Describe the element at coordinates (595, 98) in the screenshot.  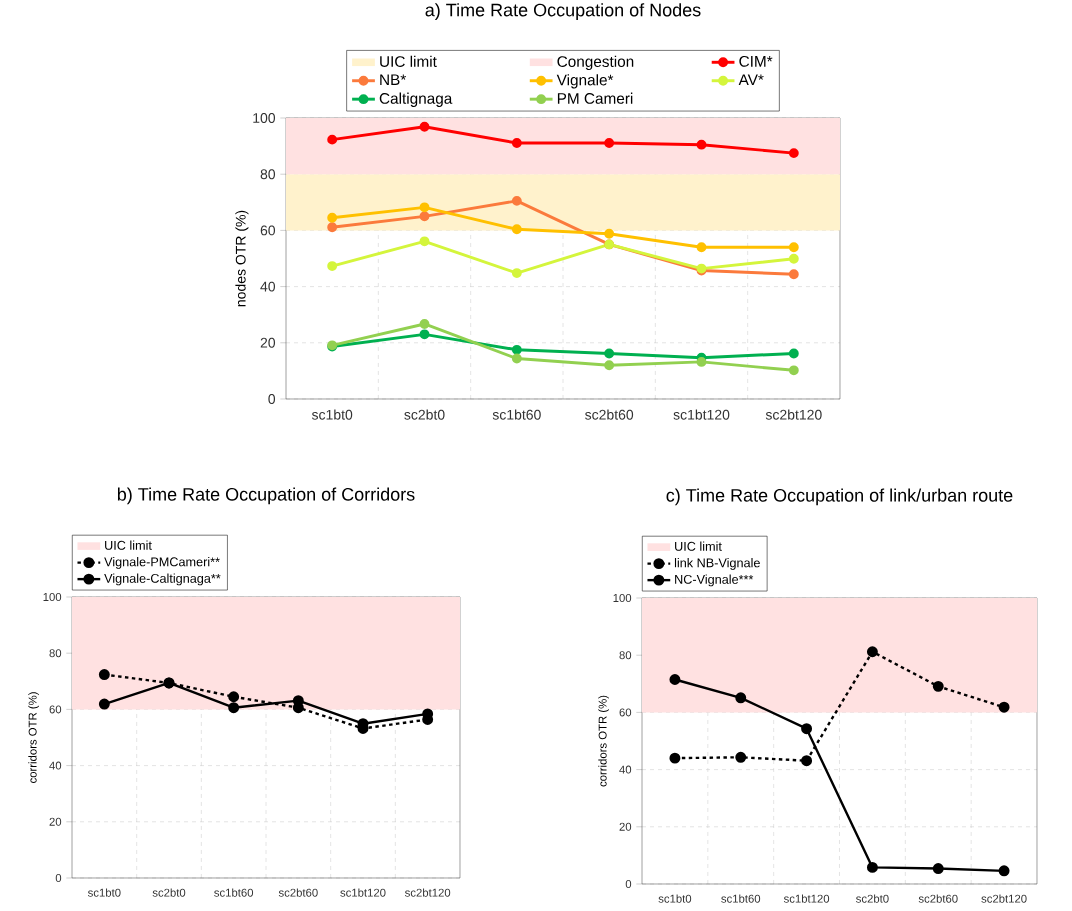
I see `legend-label: PM Cameri` at that location.